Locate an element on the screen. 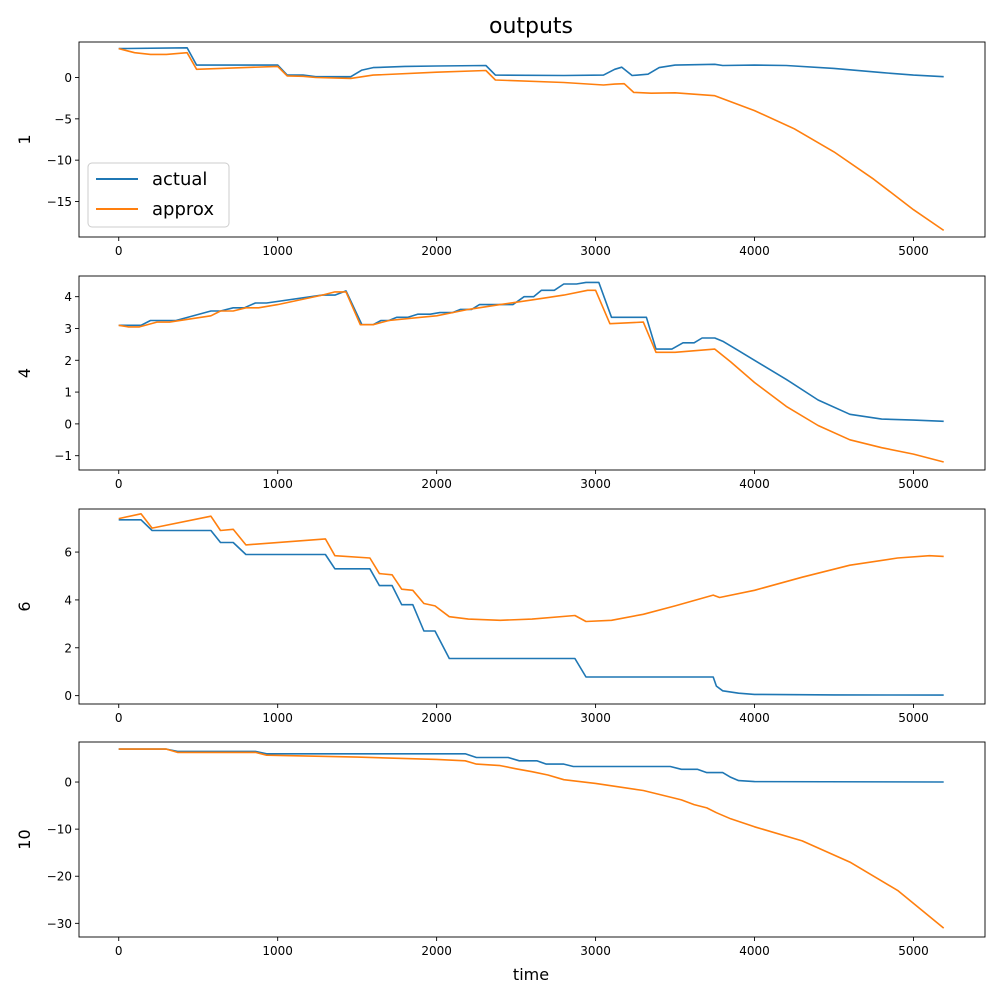  y-tick-label: −20 is located at coordinates (59, 877).